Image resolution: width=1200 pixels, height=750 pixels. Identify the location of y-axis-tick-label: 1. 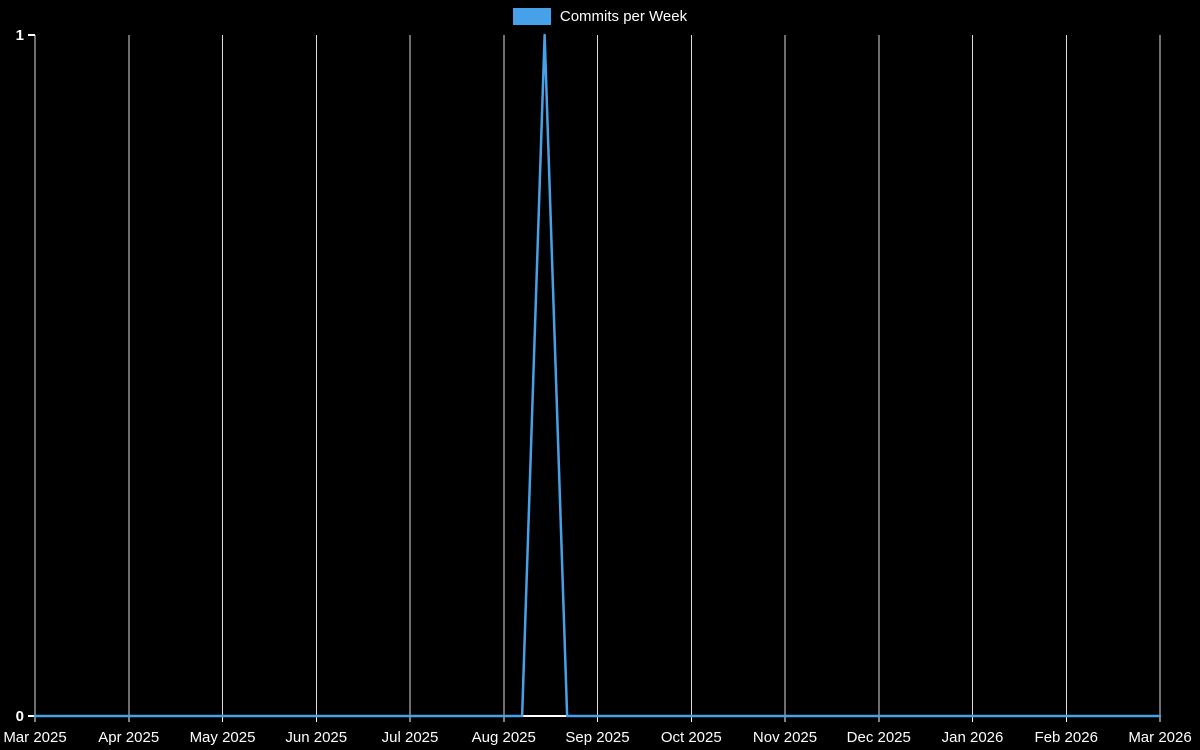
(20, 35).